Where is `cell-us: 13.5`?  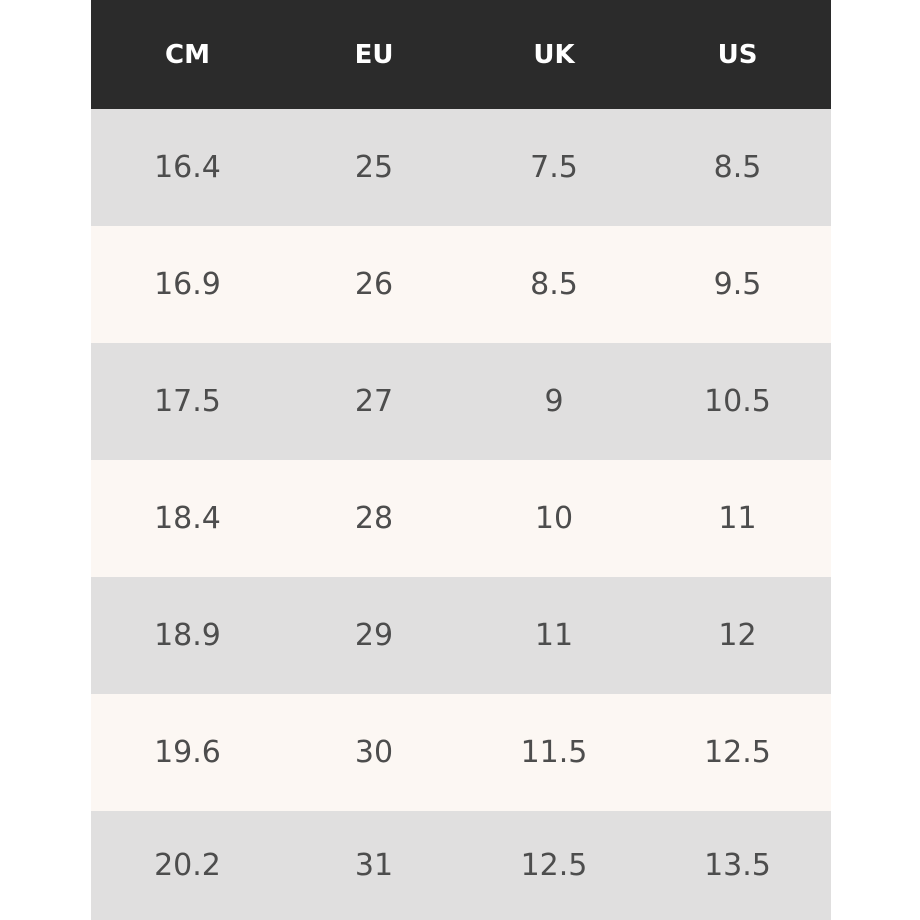
cell-us: 13.5 is located at coordinates (737, 865).